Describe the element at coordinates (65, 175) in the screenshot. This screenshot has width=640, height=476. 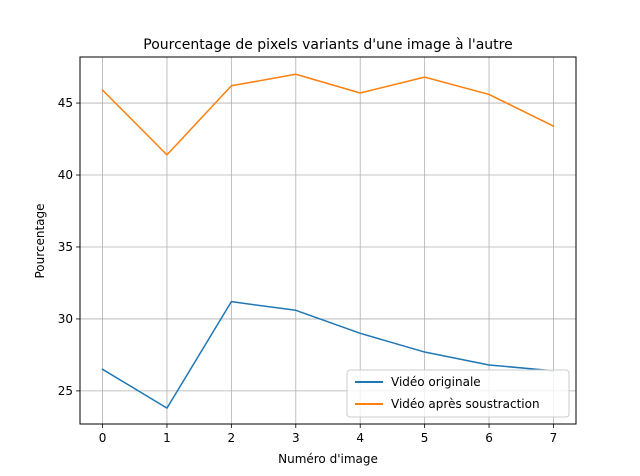
I see `y-tick-label: 40` at that location.